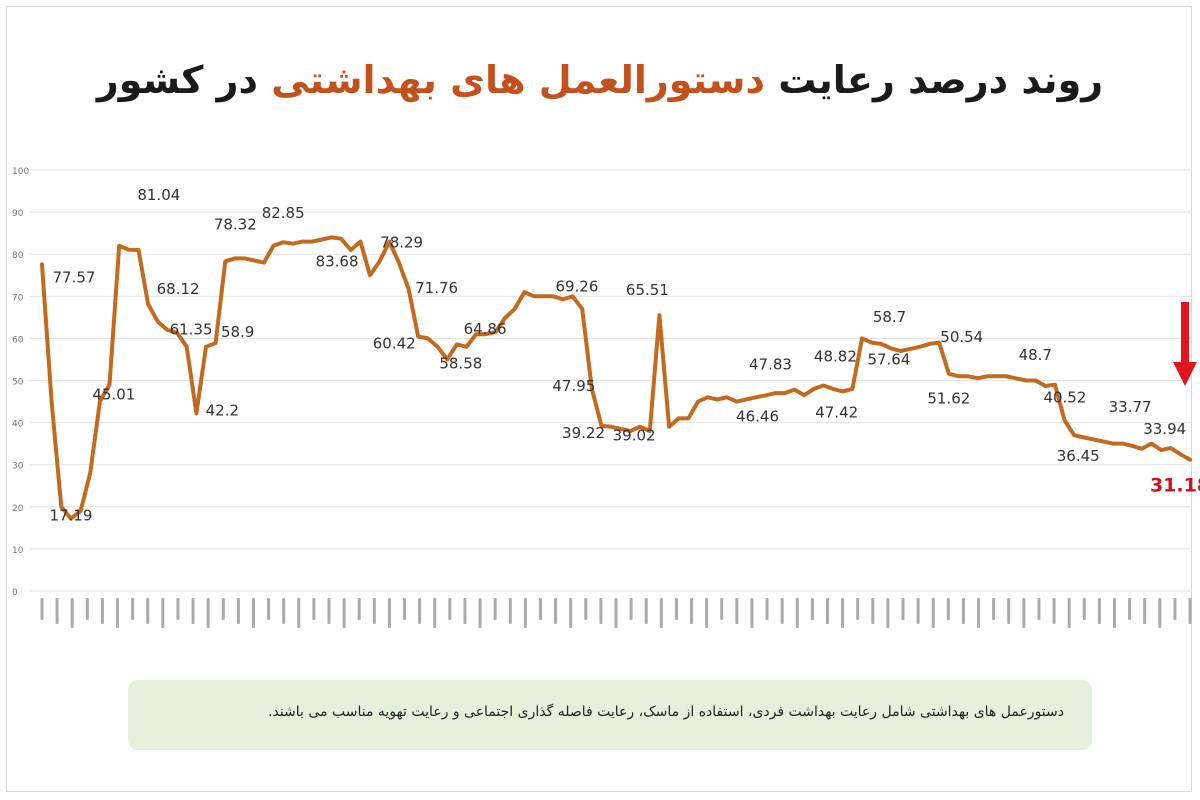  Describe the element at coordinates (222, 410) in the screenshot. I see `data-label: 42.2` at that location.